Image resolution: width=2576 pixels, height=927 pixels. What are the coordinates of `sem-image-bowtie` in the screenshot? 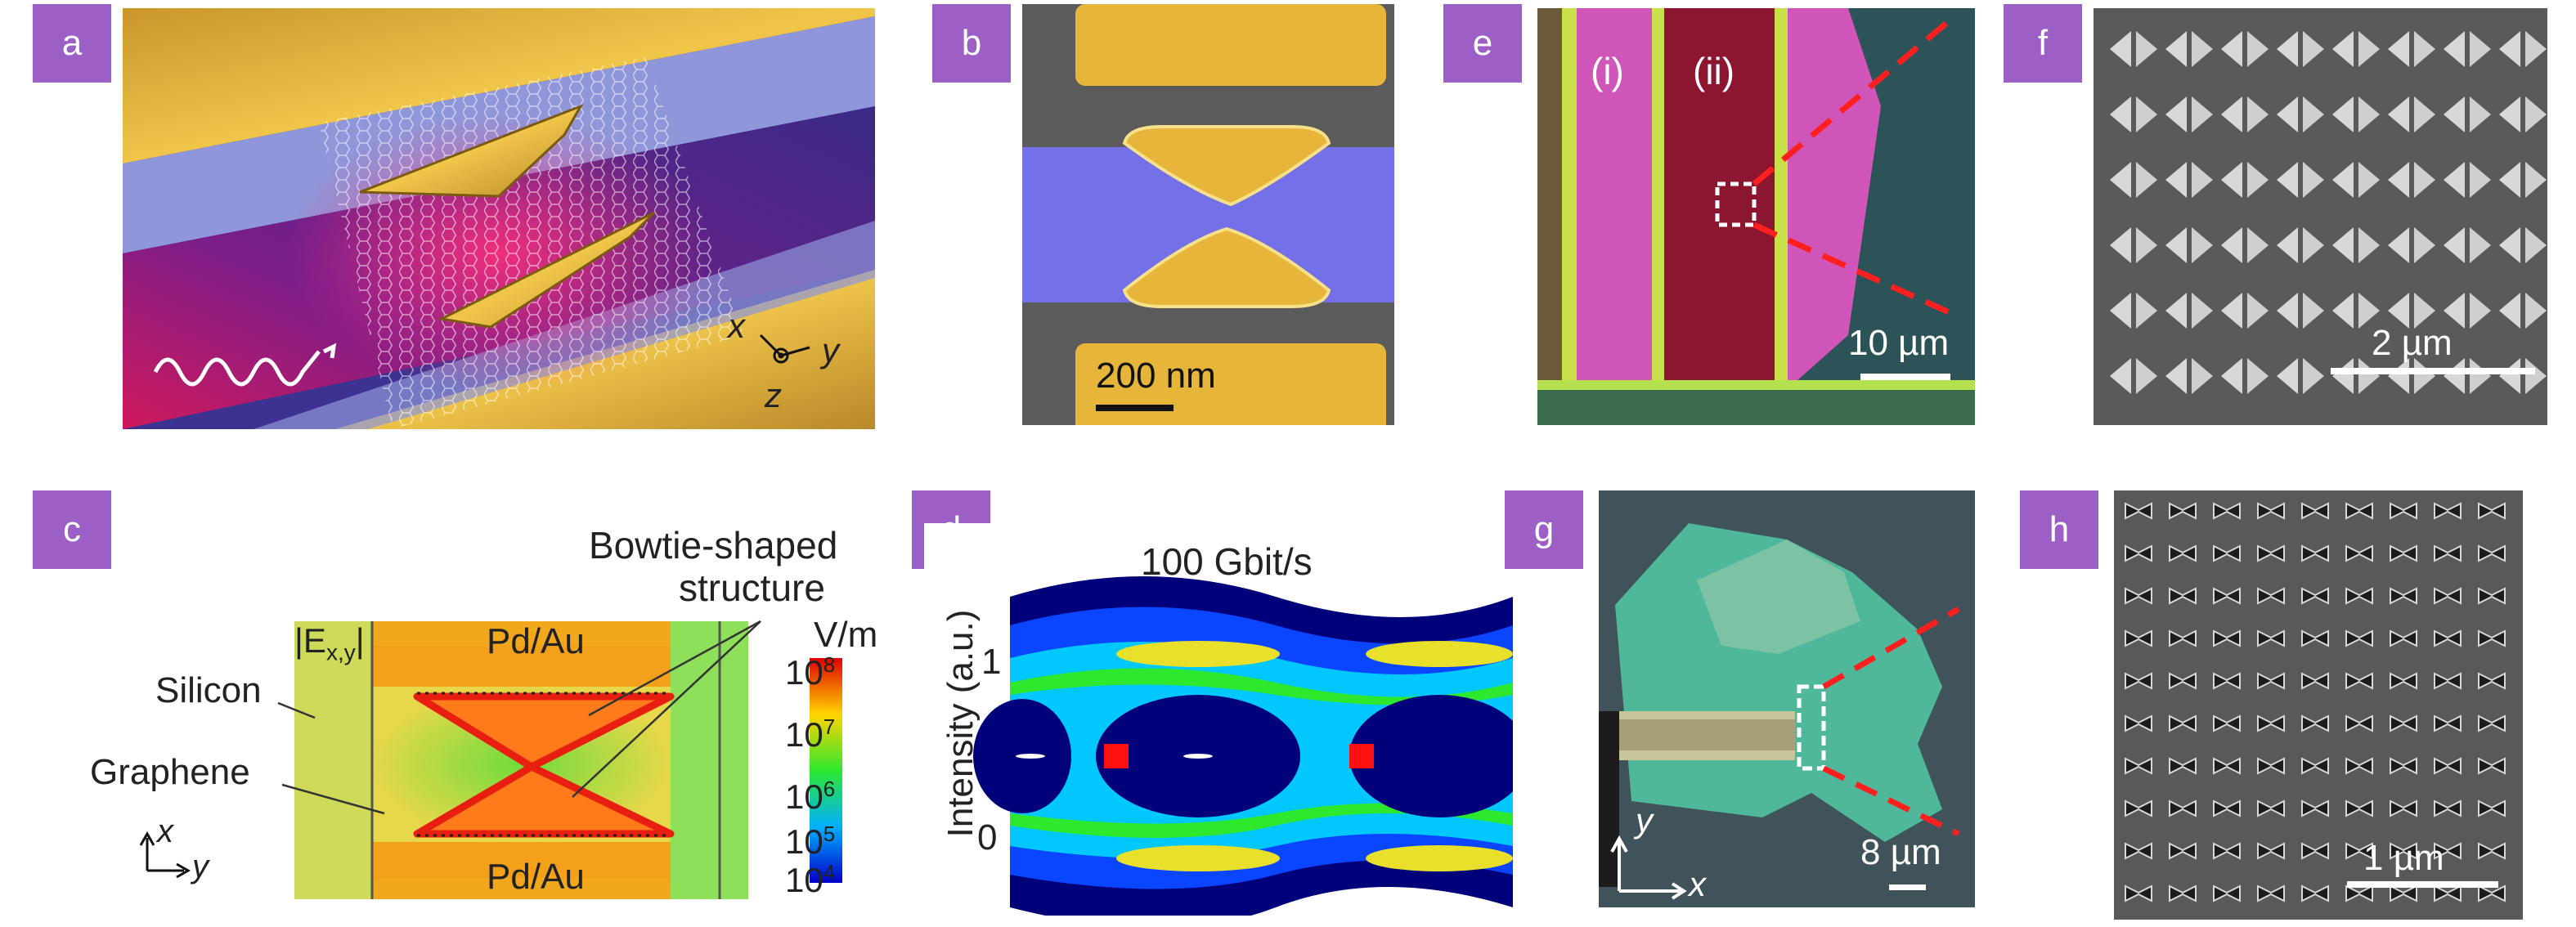 It's located at (1208, 214).